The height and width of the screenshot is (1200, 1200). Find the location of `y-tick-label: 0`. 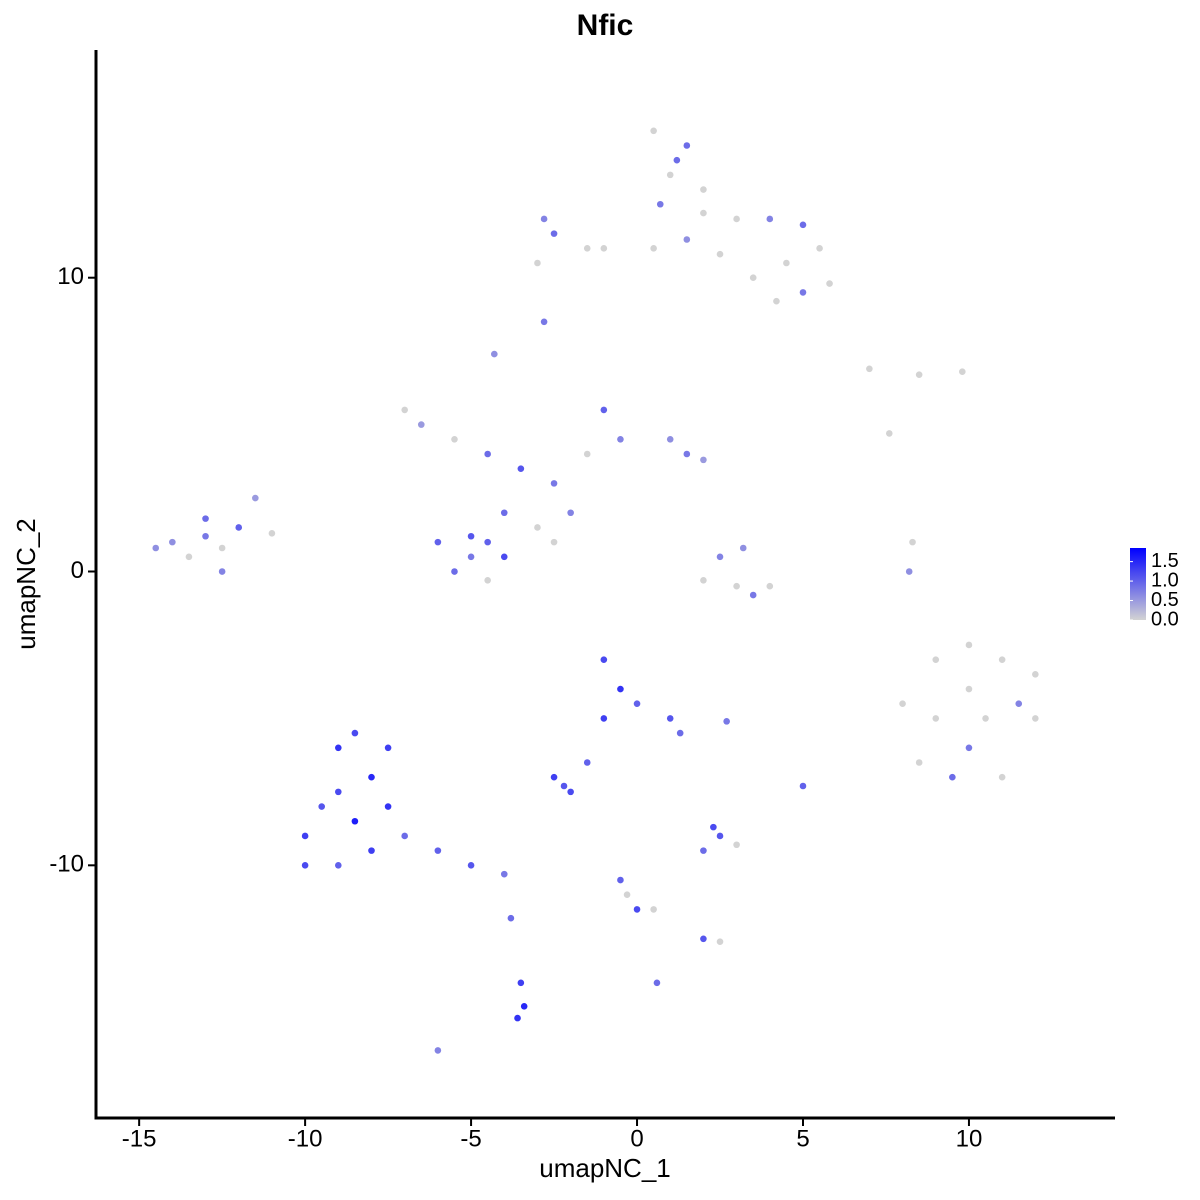

y-tick-label: 0 is located at coordinates (77, 570).